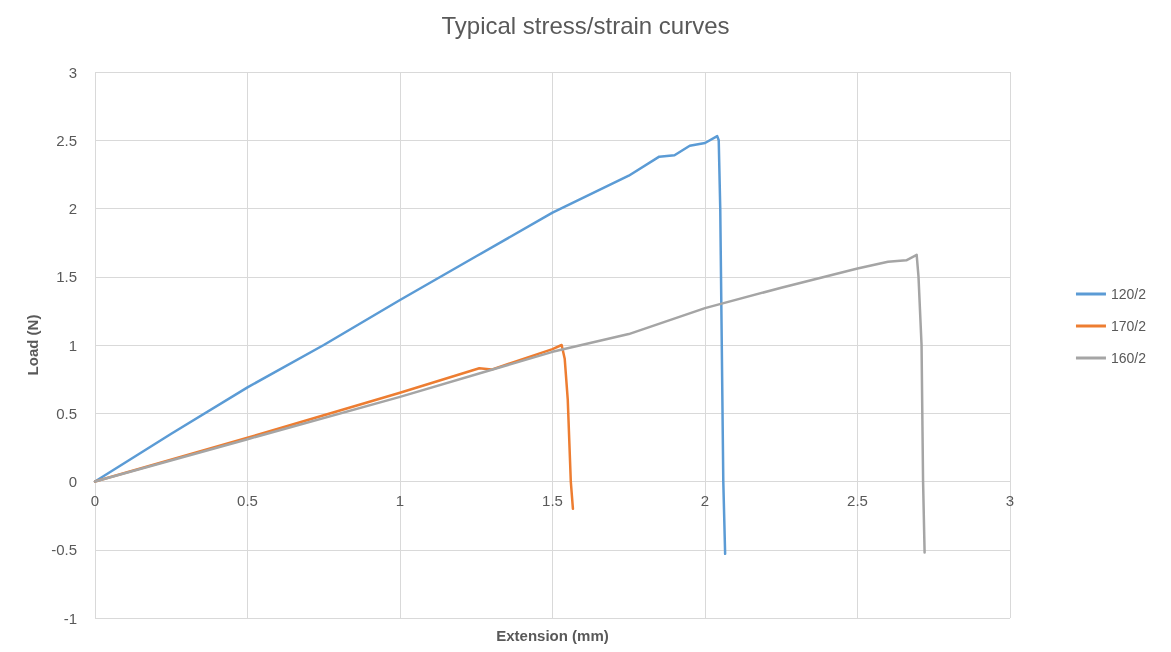  I want to click on y-axis-title: Load (N), so click(33, 345).